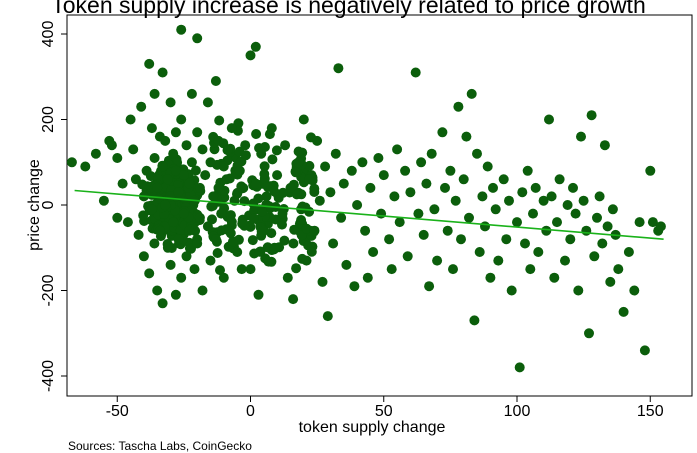 The width and height of the screenshot is (697, 453). I want to click on x-tick-label: 50, so click(384, 411).